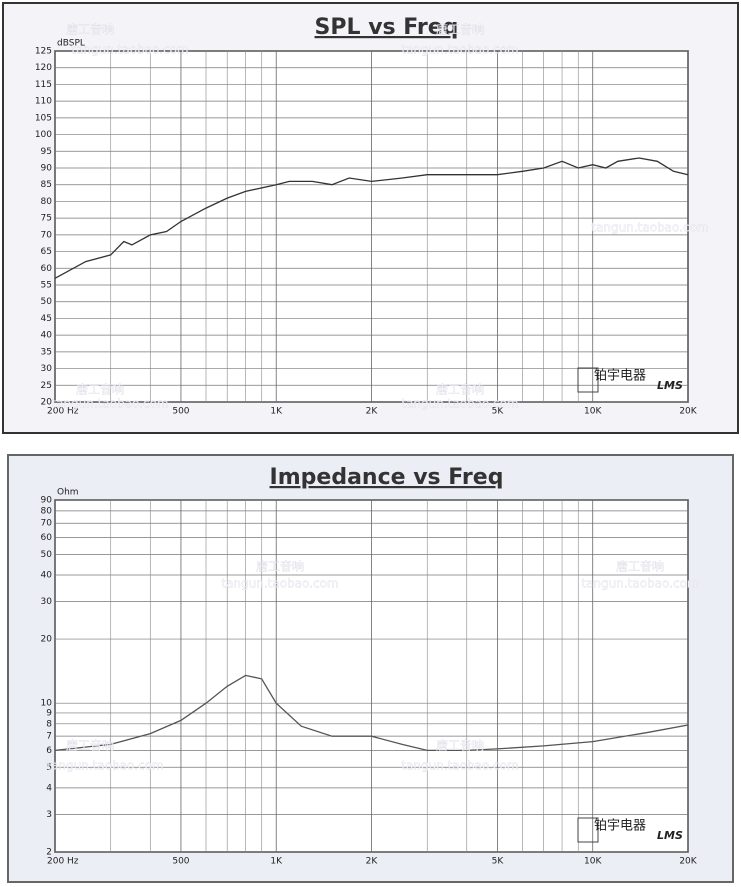 This screenshot has height=887, width=741. I want to click on y-tick-label: 5, so click(49, 768).